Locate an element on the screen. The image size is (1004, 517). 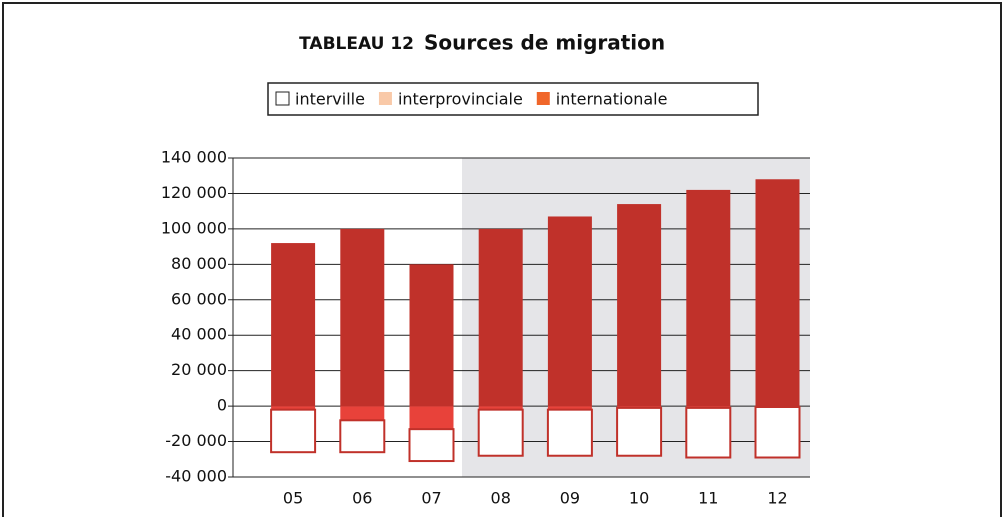
x-tick-label: 10 is located at coordinates (639, 498).